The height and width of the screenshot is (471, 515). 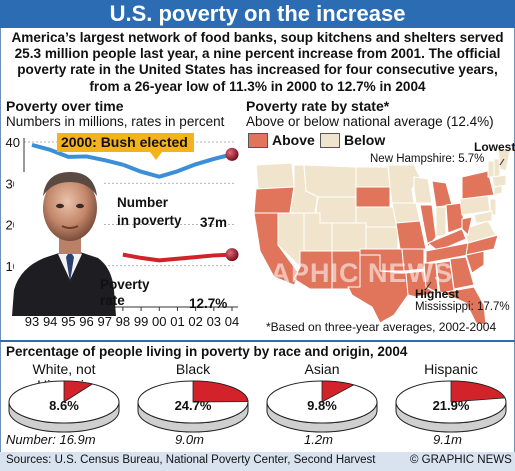 I want to click on legend-above-label: Above, so click(x=293, y=140).